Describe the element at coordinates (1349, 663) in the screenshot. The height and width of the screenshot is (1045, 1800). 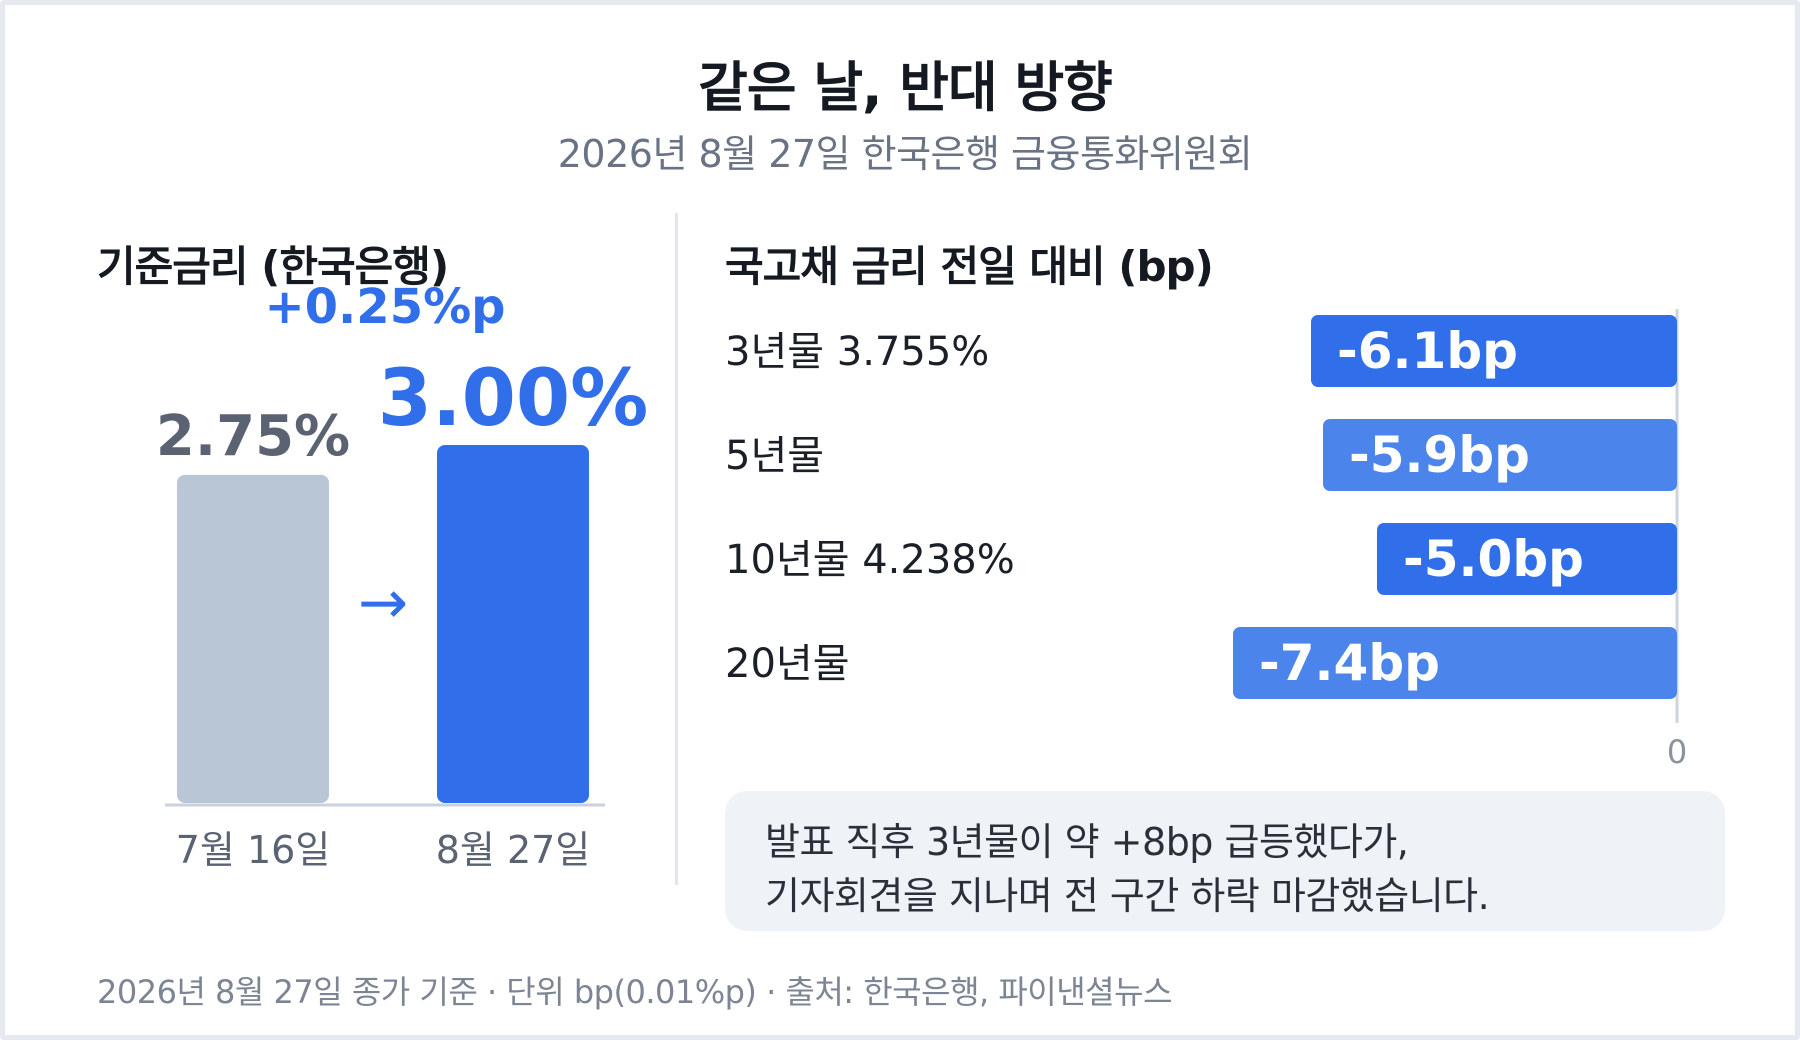
I see `bond-yield-value-label: -7.4bp` at that location.